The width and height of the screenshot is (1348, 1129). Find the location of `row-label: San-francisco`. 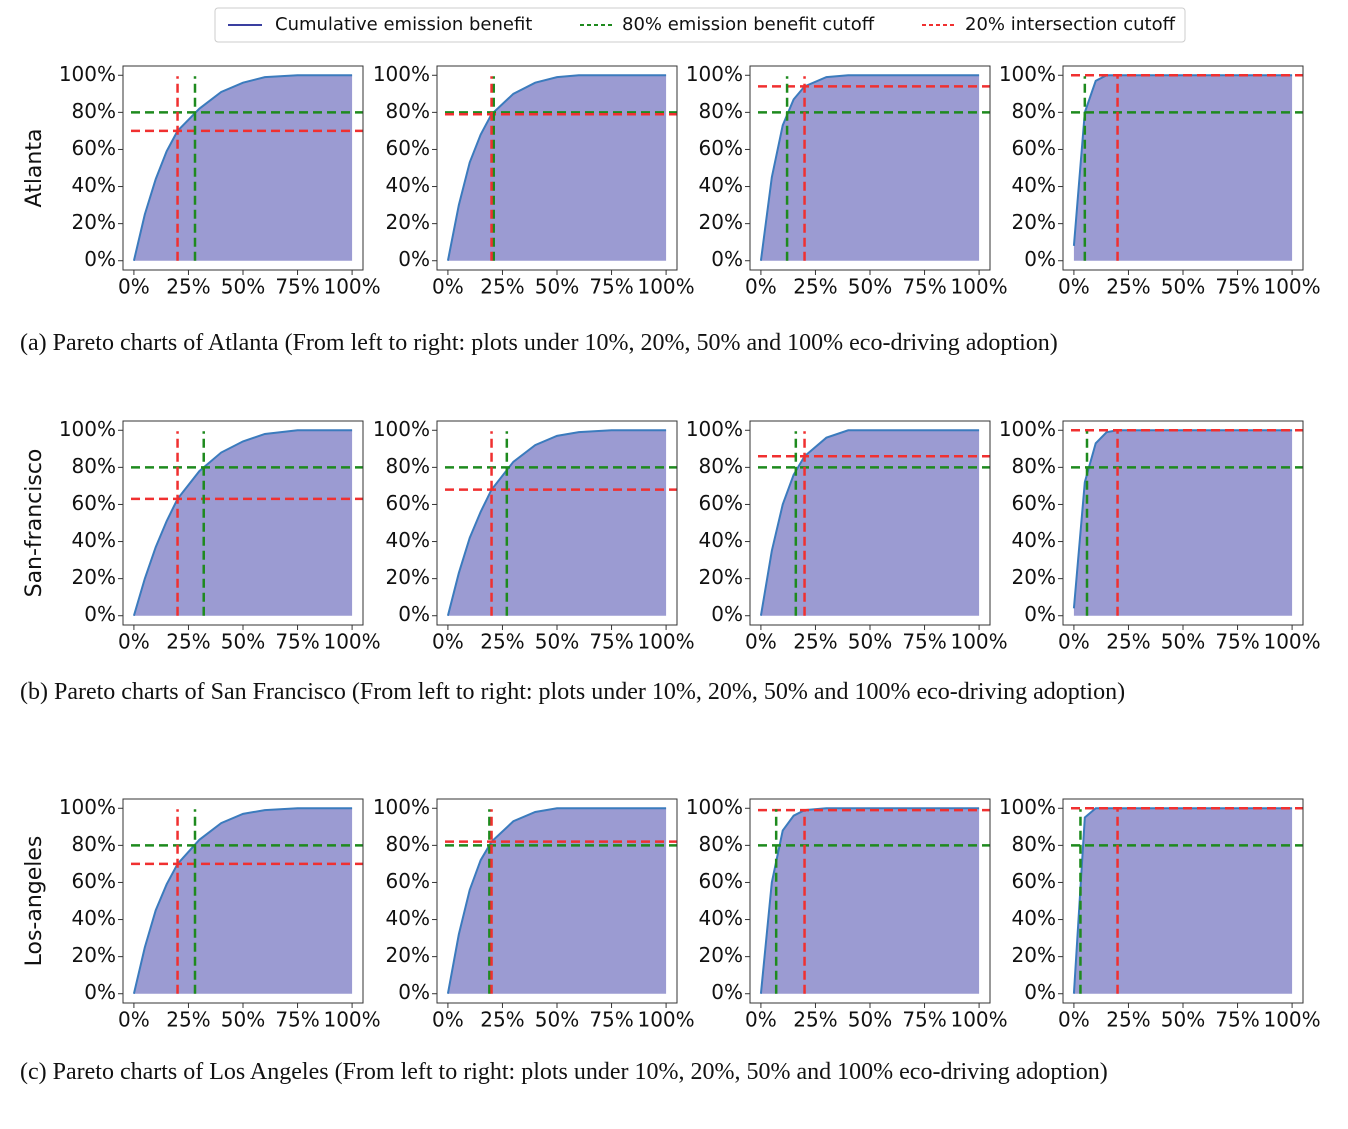

row-label: San-francisco is located at coordinates (34, 523).